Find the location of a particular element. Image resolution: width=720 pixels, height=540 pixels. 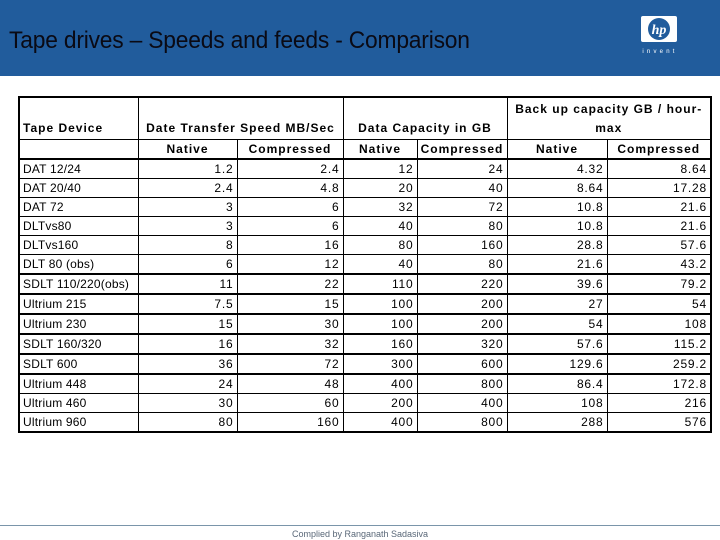

cell-backup-compressed: 8.64 is located at coordinates (659, 168).